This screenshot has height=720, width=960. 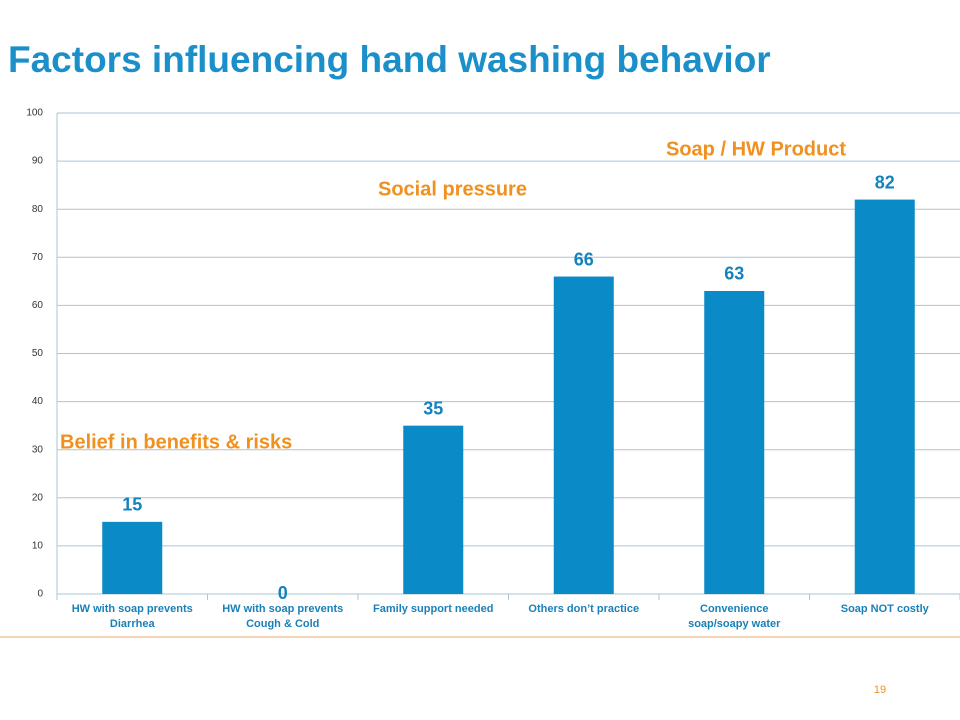 I want to click on data-label: 0, so click(x=283, y=593).